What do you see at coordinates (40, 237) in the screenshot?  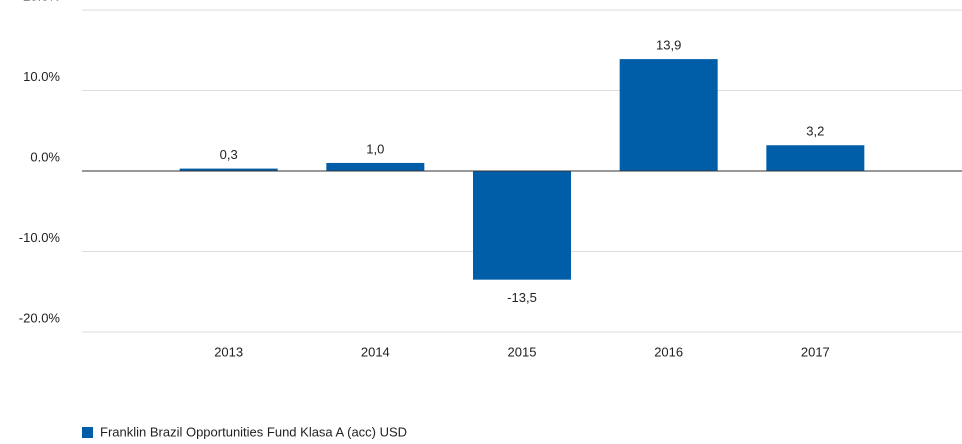 I see `y-tick-label: -10.0%` at bounding box center [40, 237].